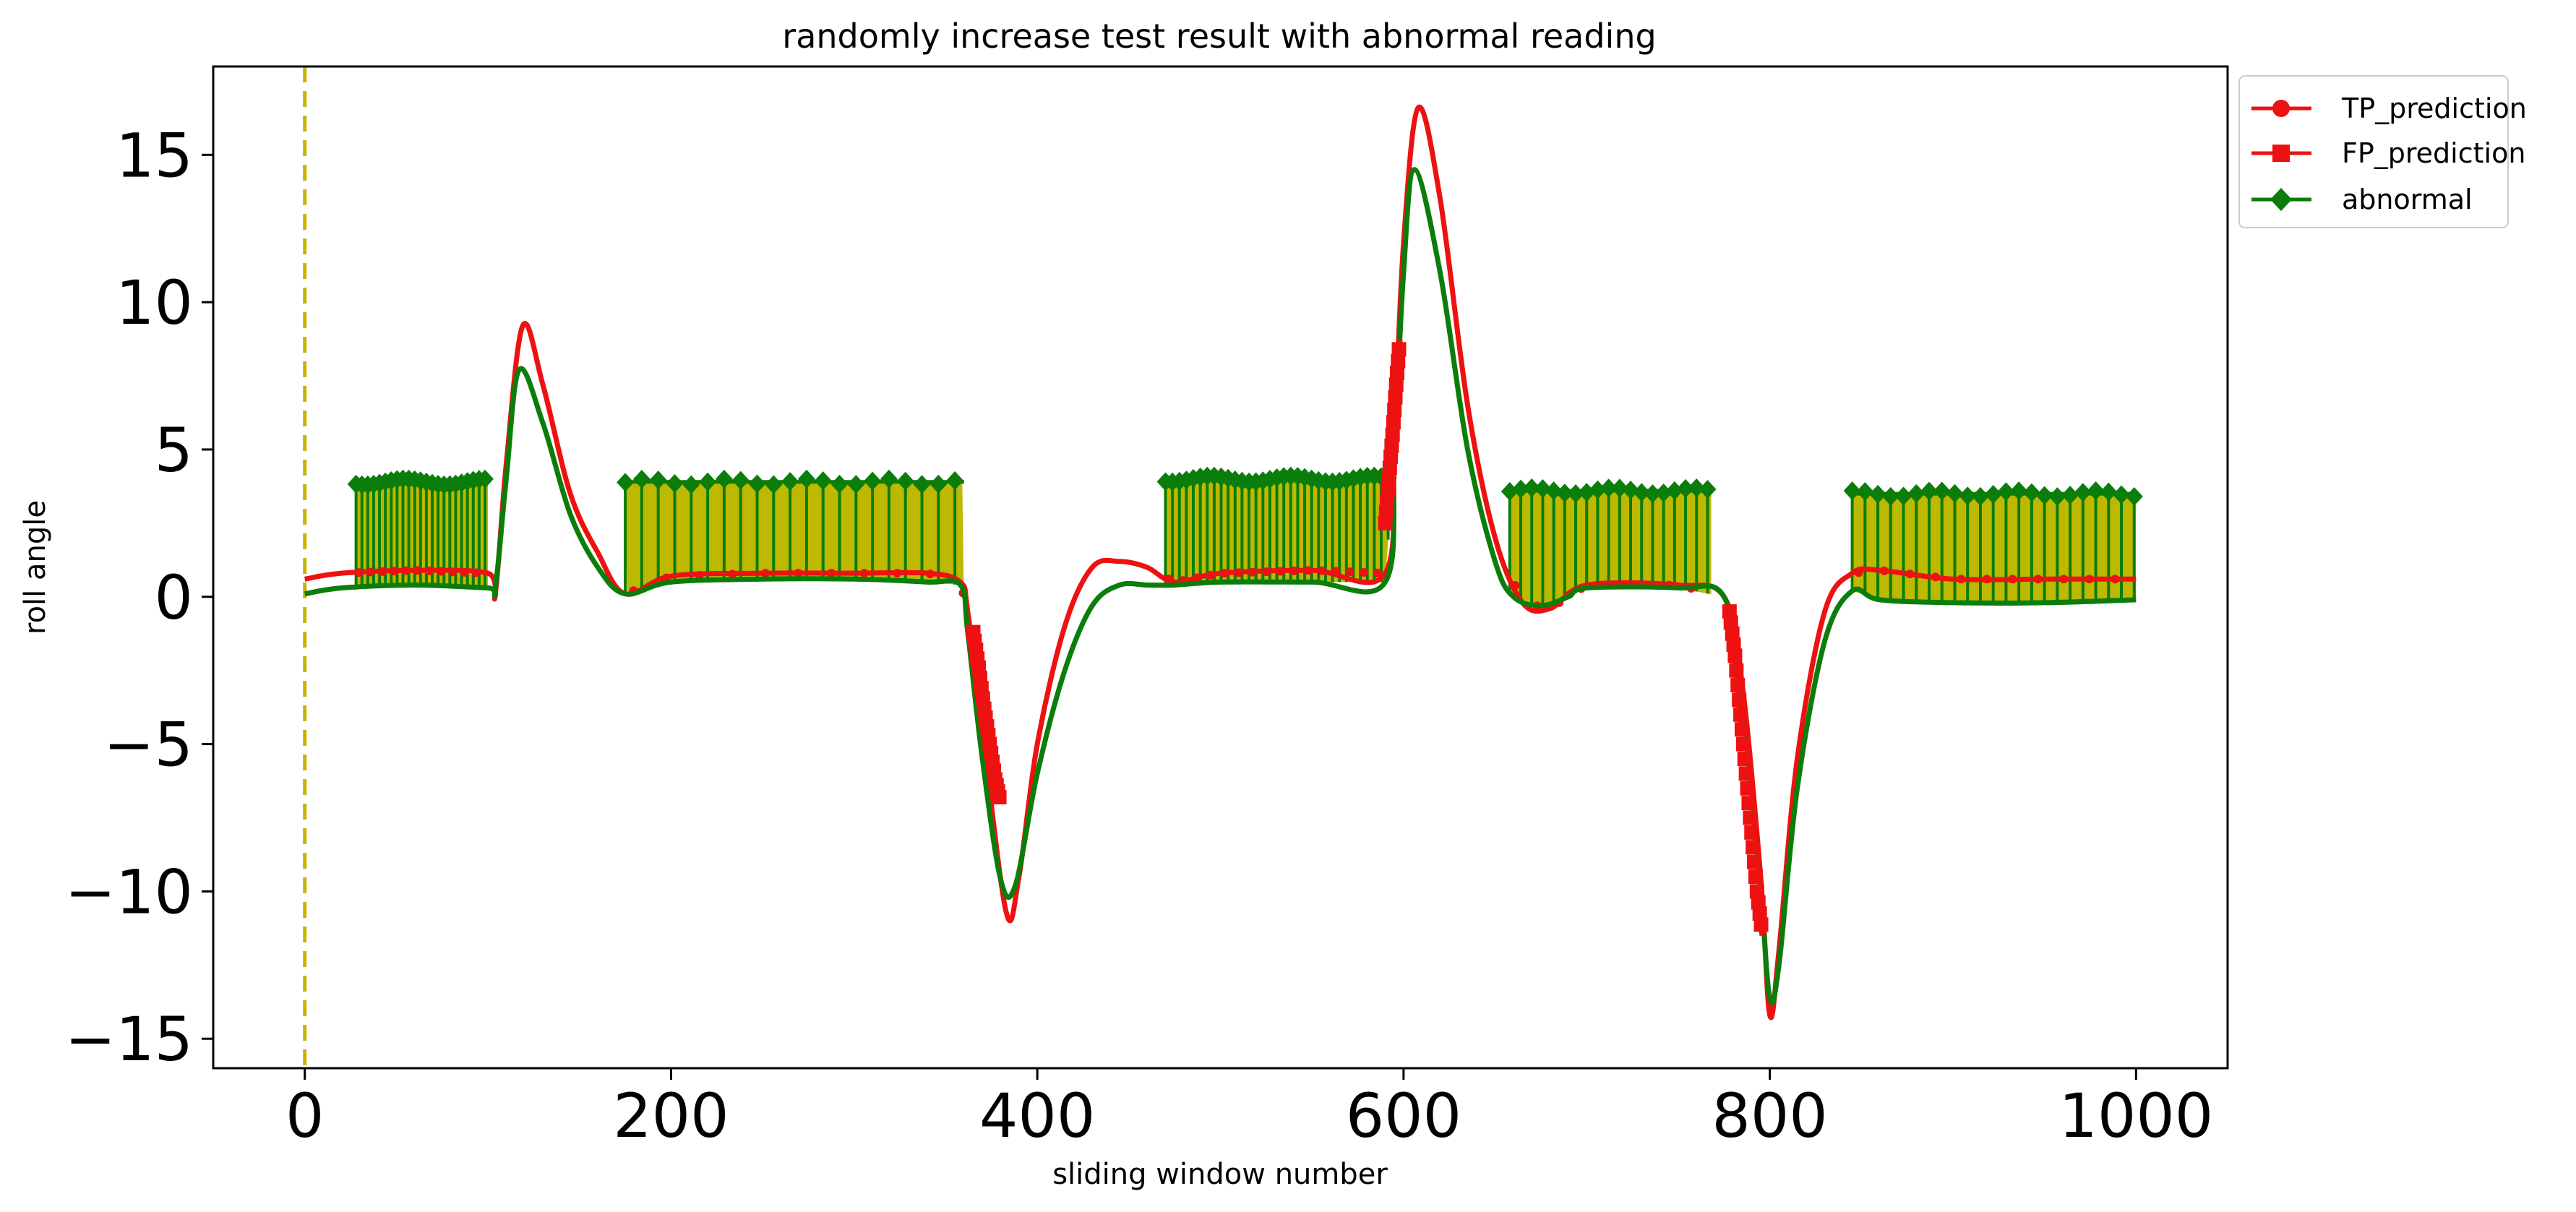 The height and width of the screenshot is (1212, 2576). I want to click on x-axis-label: sliding window number, so click(1220, 1174).